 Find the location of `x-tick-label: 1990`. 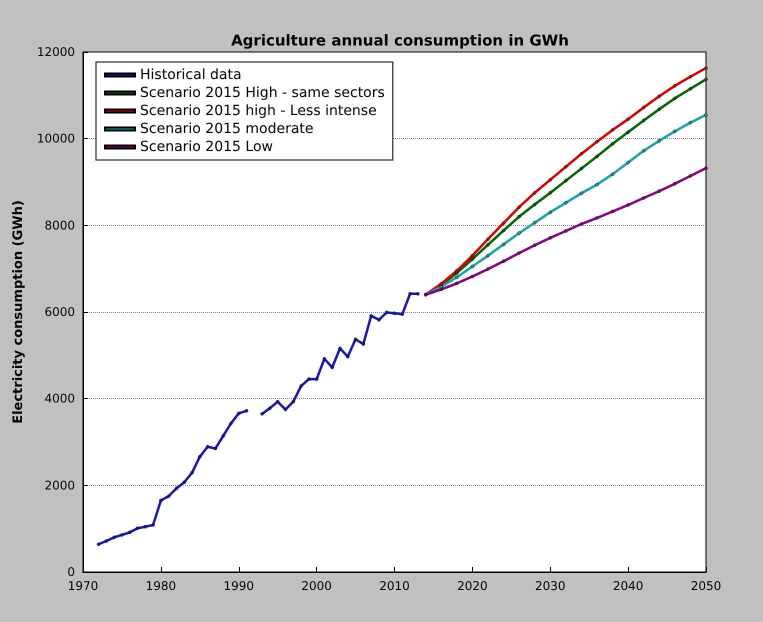

x-tick-label: 1990 is located at coordinates (238, 586).